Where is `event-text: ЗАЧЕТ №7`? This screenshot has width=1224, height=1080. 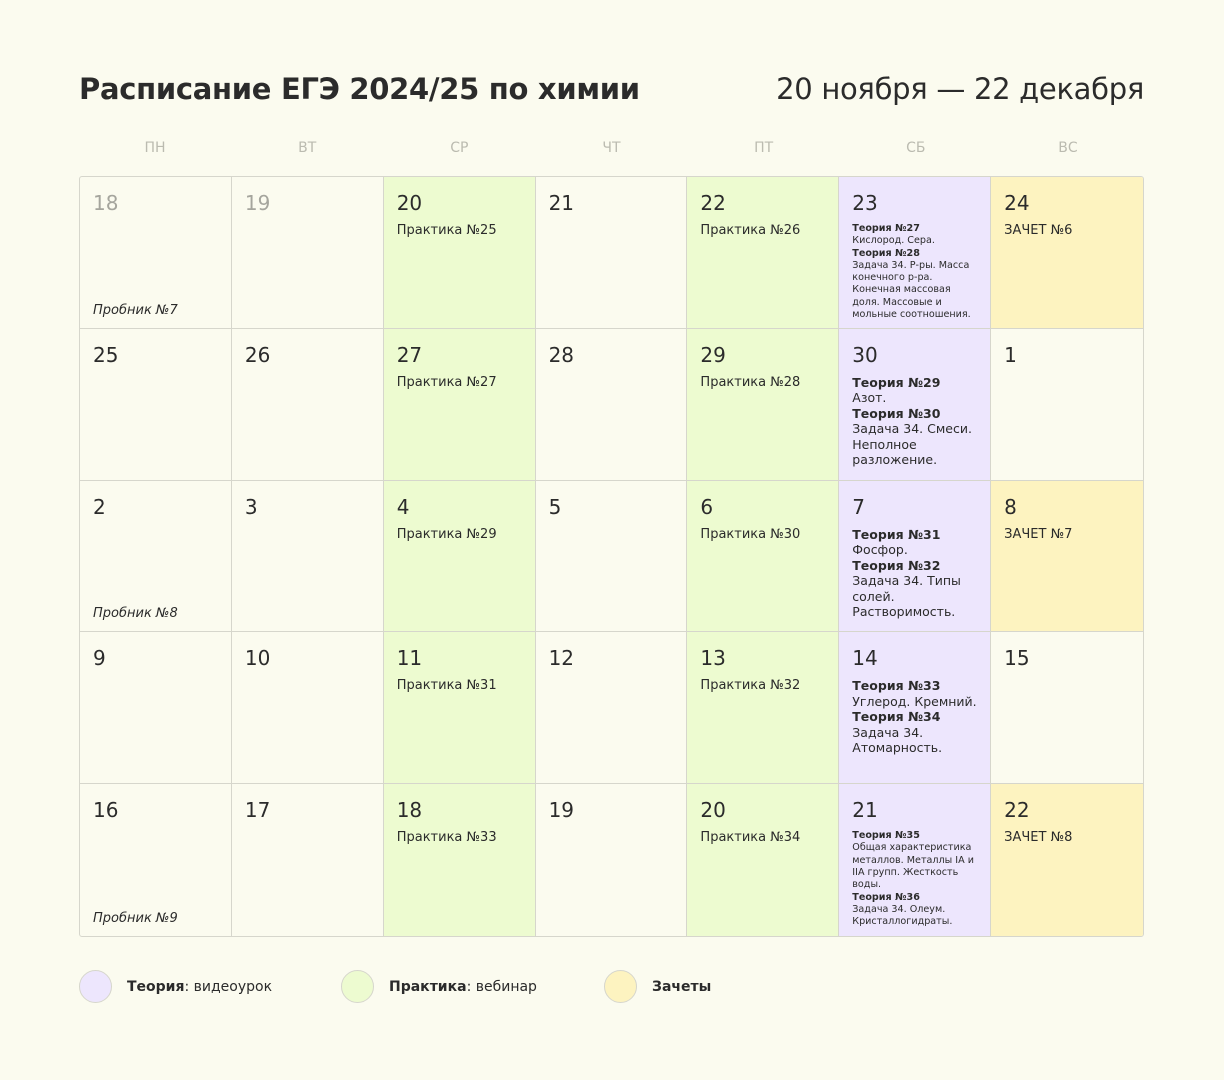
event-text: ЗАЧЕТ №7 is located at coordinates (1038, 534).